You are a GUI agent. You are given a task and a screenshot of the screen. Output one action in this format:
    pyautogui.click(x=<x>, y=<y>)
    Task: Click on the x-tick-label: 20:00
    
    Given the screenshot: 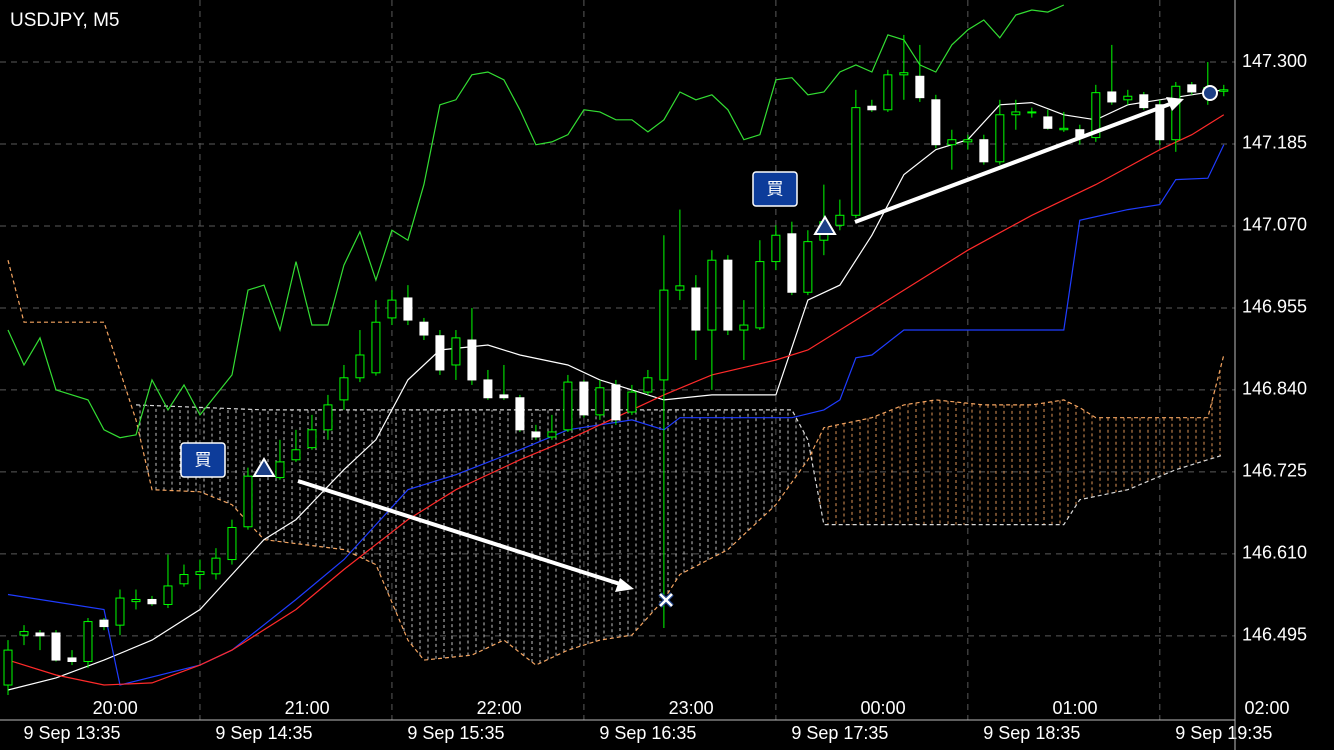 What is the action you would take?
    pyautogui.click(x=115, y=708)
    